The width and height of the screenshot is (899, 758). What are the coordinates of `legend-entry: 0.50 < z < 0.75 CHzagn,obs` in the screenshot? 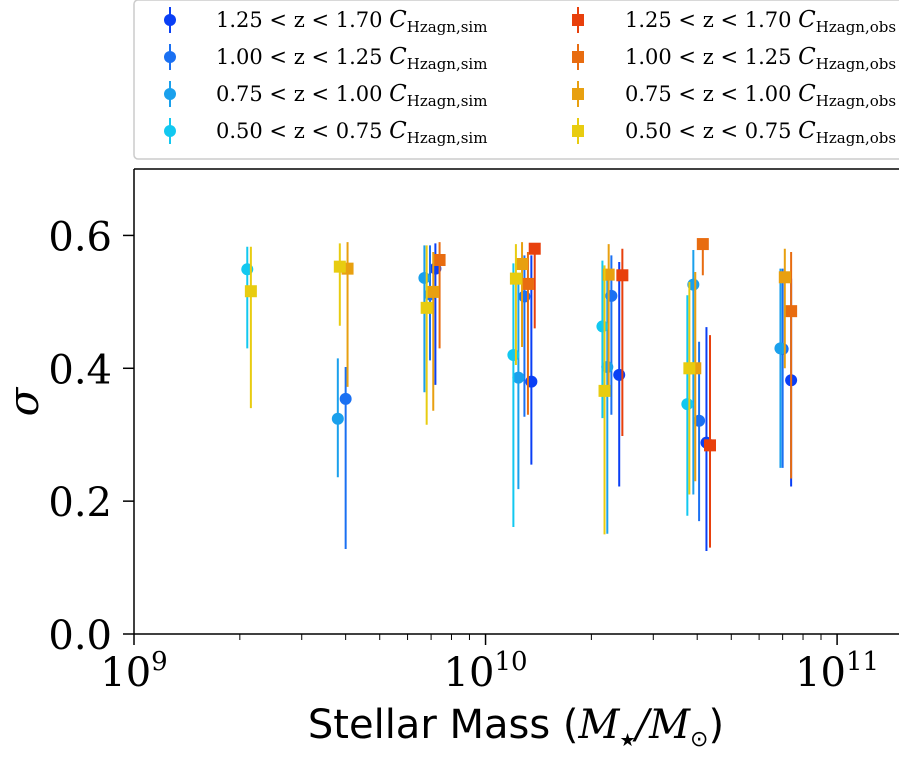 It's located at (734, 132).